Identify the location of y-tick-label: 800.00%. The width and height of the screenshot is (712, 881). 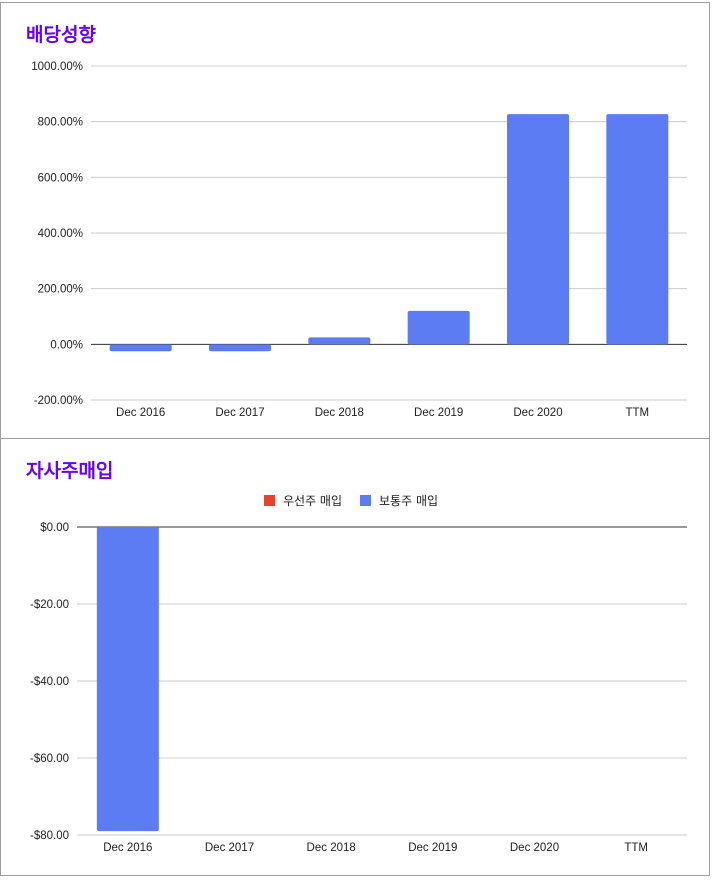
(60, 123).